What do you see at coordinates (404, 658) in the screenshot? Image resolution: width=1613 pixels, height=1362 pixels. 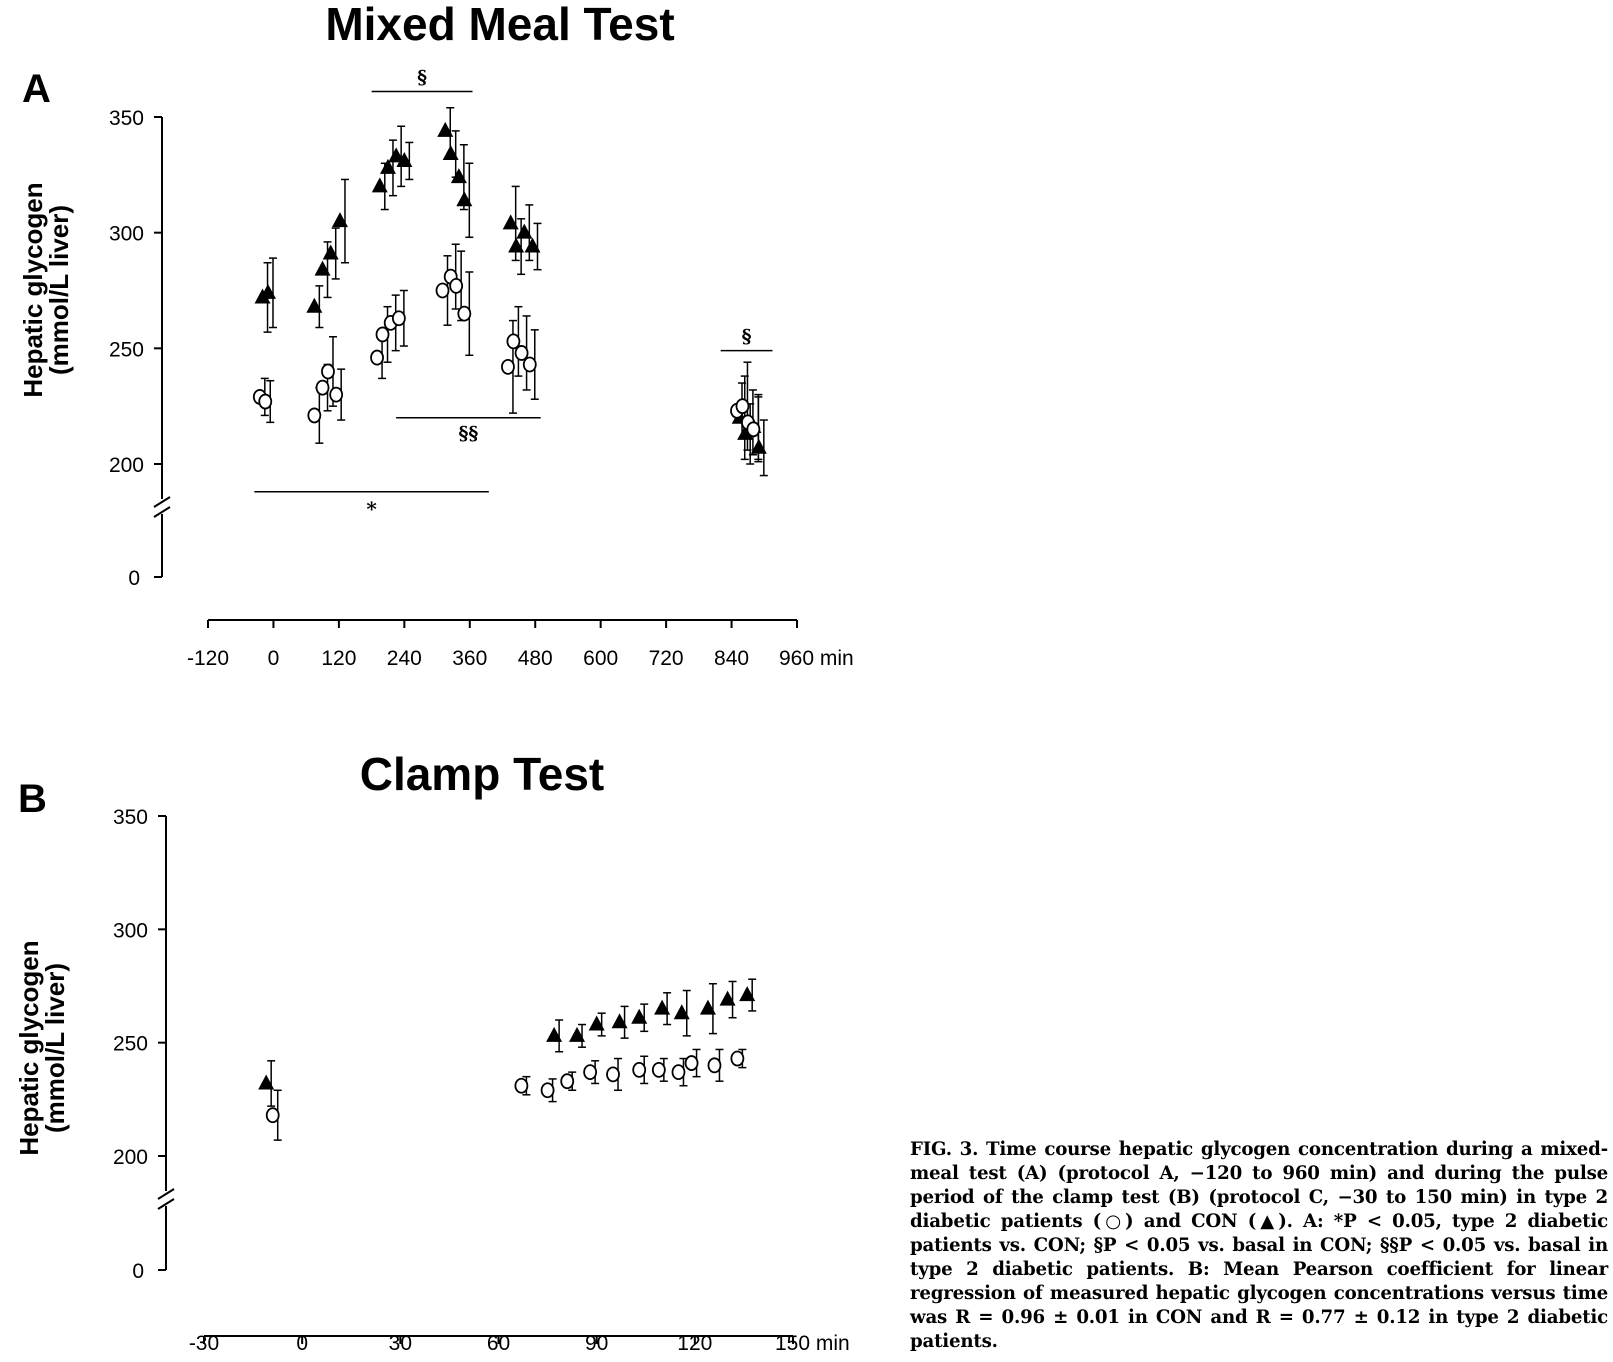 I see `x-tick-label: 240` at bounding box center [404, 658].